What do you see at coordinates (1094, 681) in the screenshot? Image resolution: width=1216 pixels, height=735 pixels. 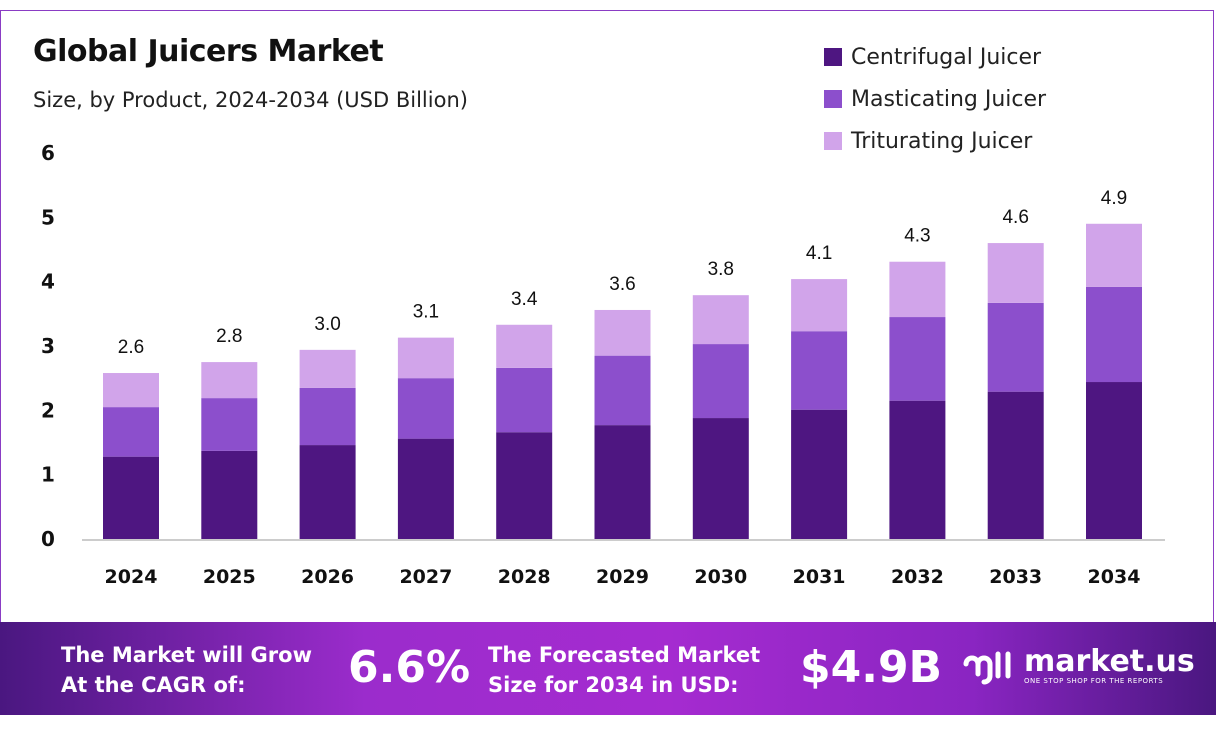 I see `logo-tagline: ONE STOP SHOP FOR THE REPORTS` at bounding box center [1094, 681].